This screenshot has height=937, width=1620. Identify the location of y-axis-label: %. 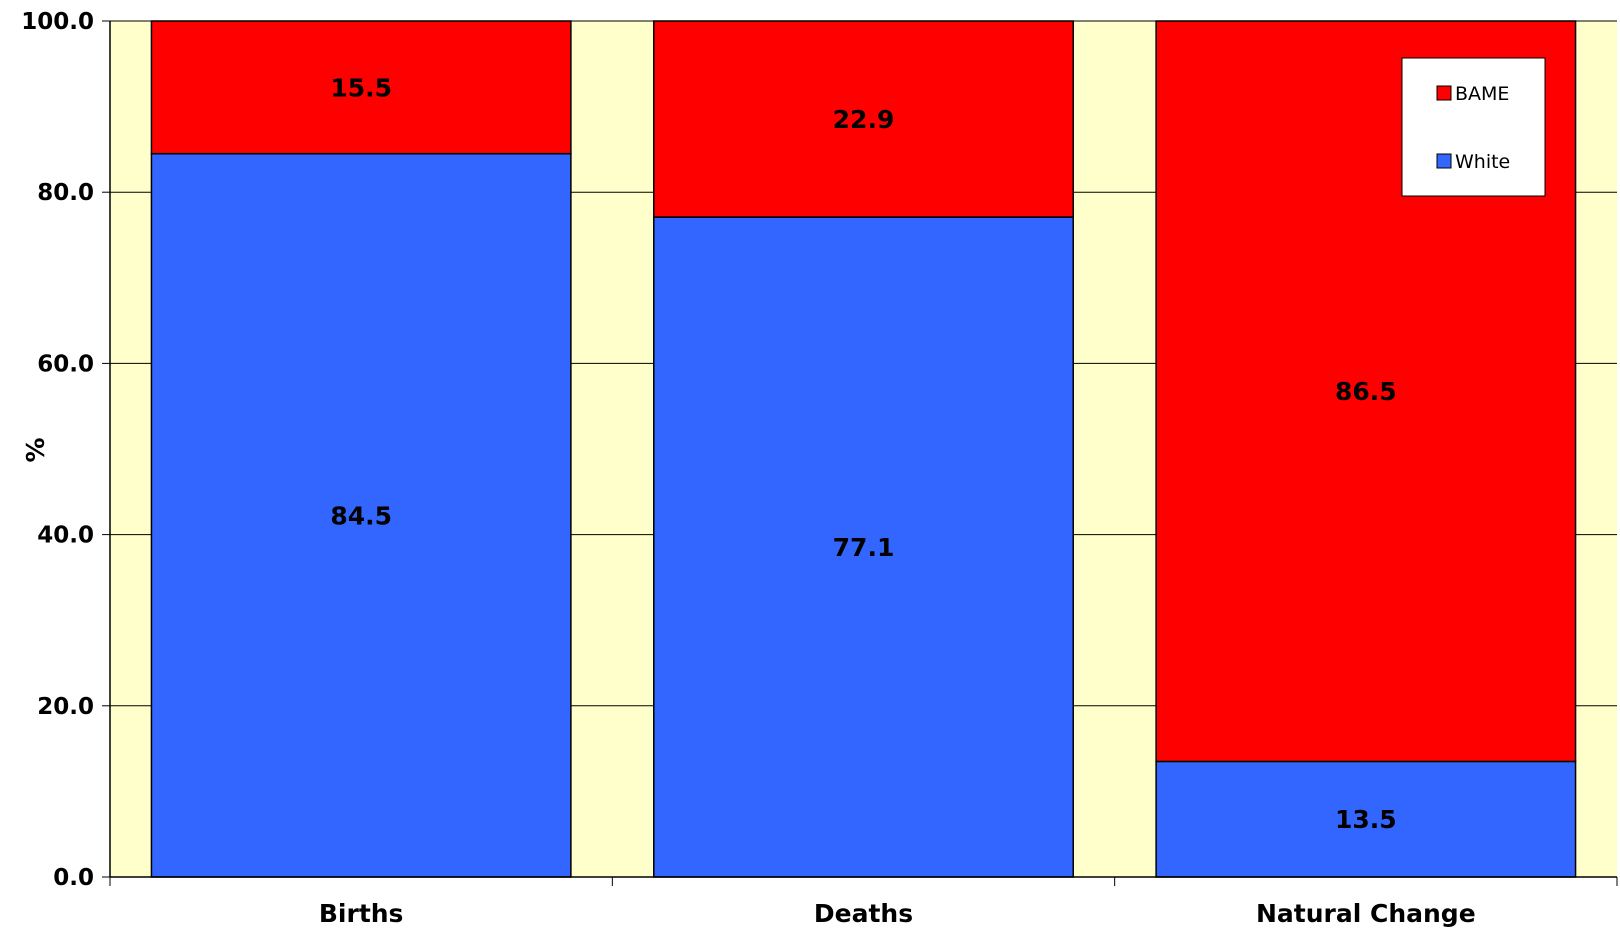
(35, 449).